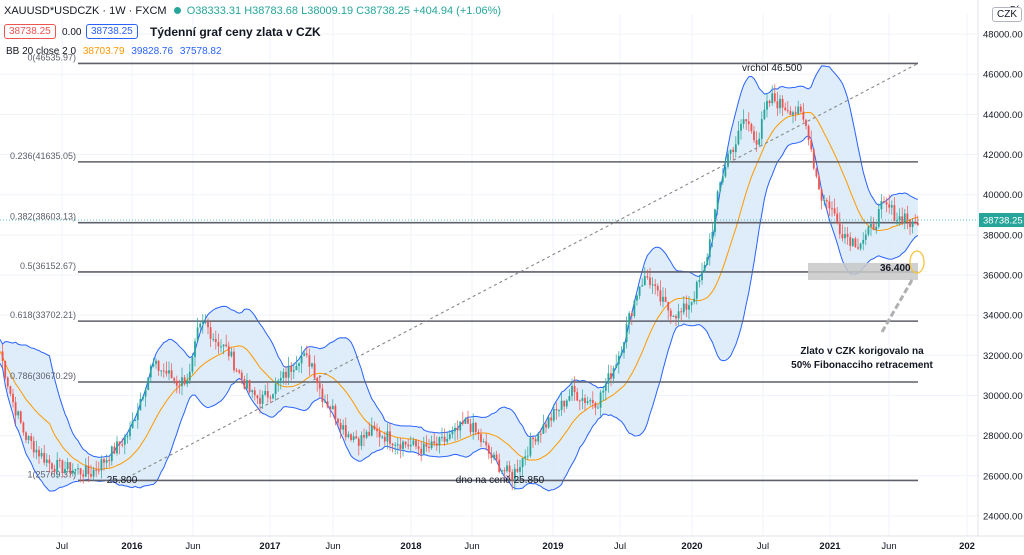 Image resolution: width=1024 pixels, height=555 pixels. What do you see at coordinates (1003, 396) in the screenshot?
I see `price-tick-label: 30000.00` at bounding box center [1003, 396].